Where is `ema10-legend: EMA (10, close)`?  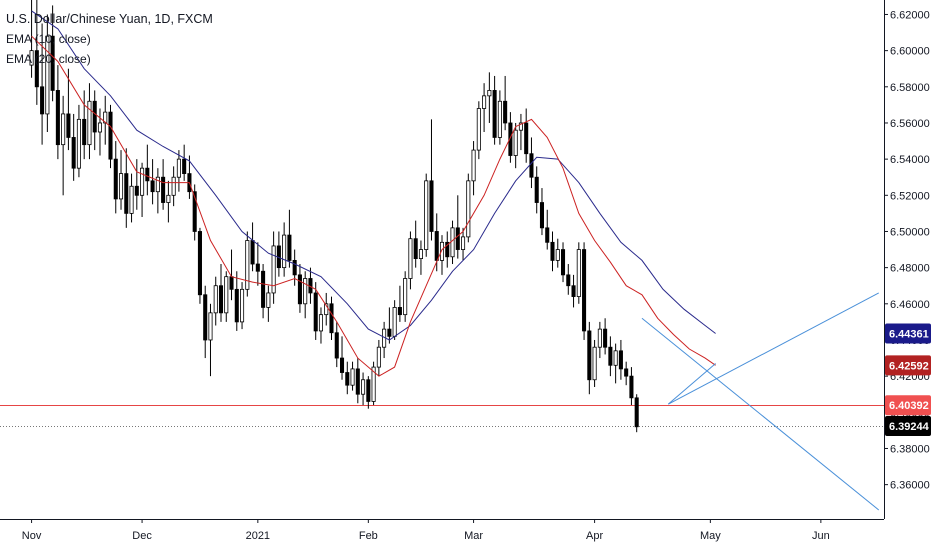 ema10-legend: EMA (10, close) is located at coordinates (48, 39).